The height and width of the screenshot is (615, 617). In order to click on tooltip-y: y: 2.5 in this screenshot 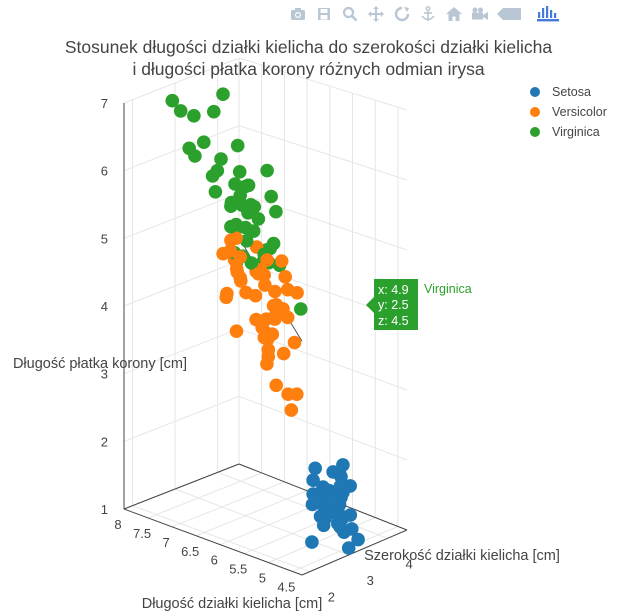, I will do `click(393, 305)`.